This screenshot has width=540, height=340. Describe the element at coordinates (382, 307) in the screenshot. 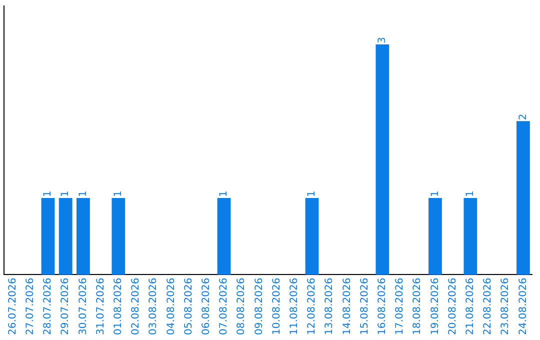

I see `x-tick-label: 16.08.2026` at that location.